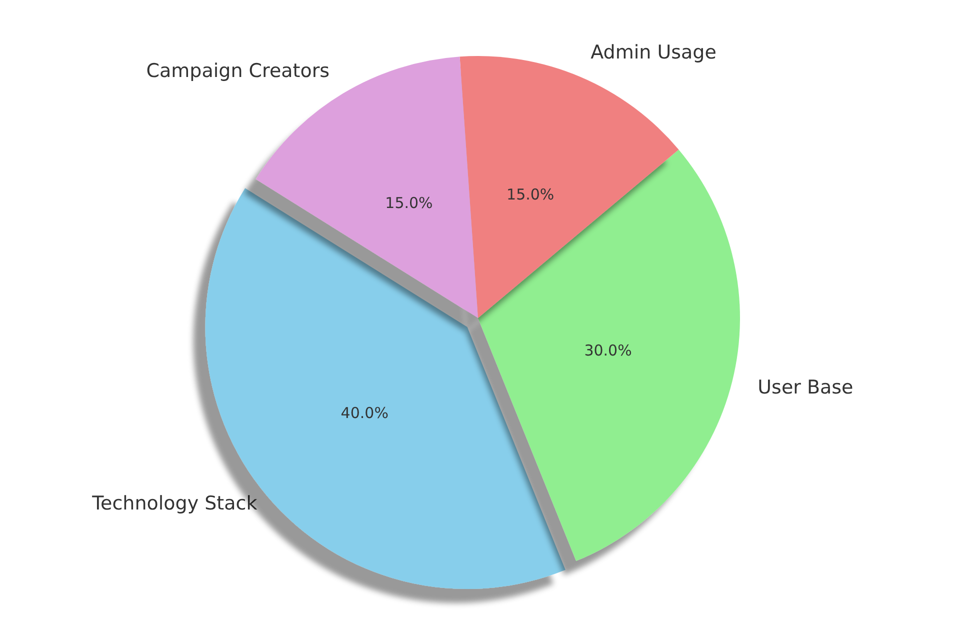 This screenshot has height=637, width=956. I want to click on slice-label: Campaign Creators, so click(238, 71).